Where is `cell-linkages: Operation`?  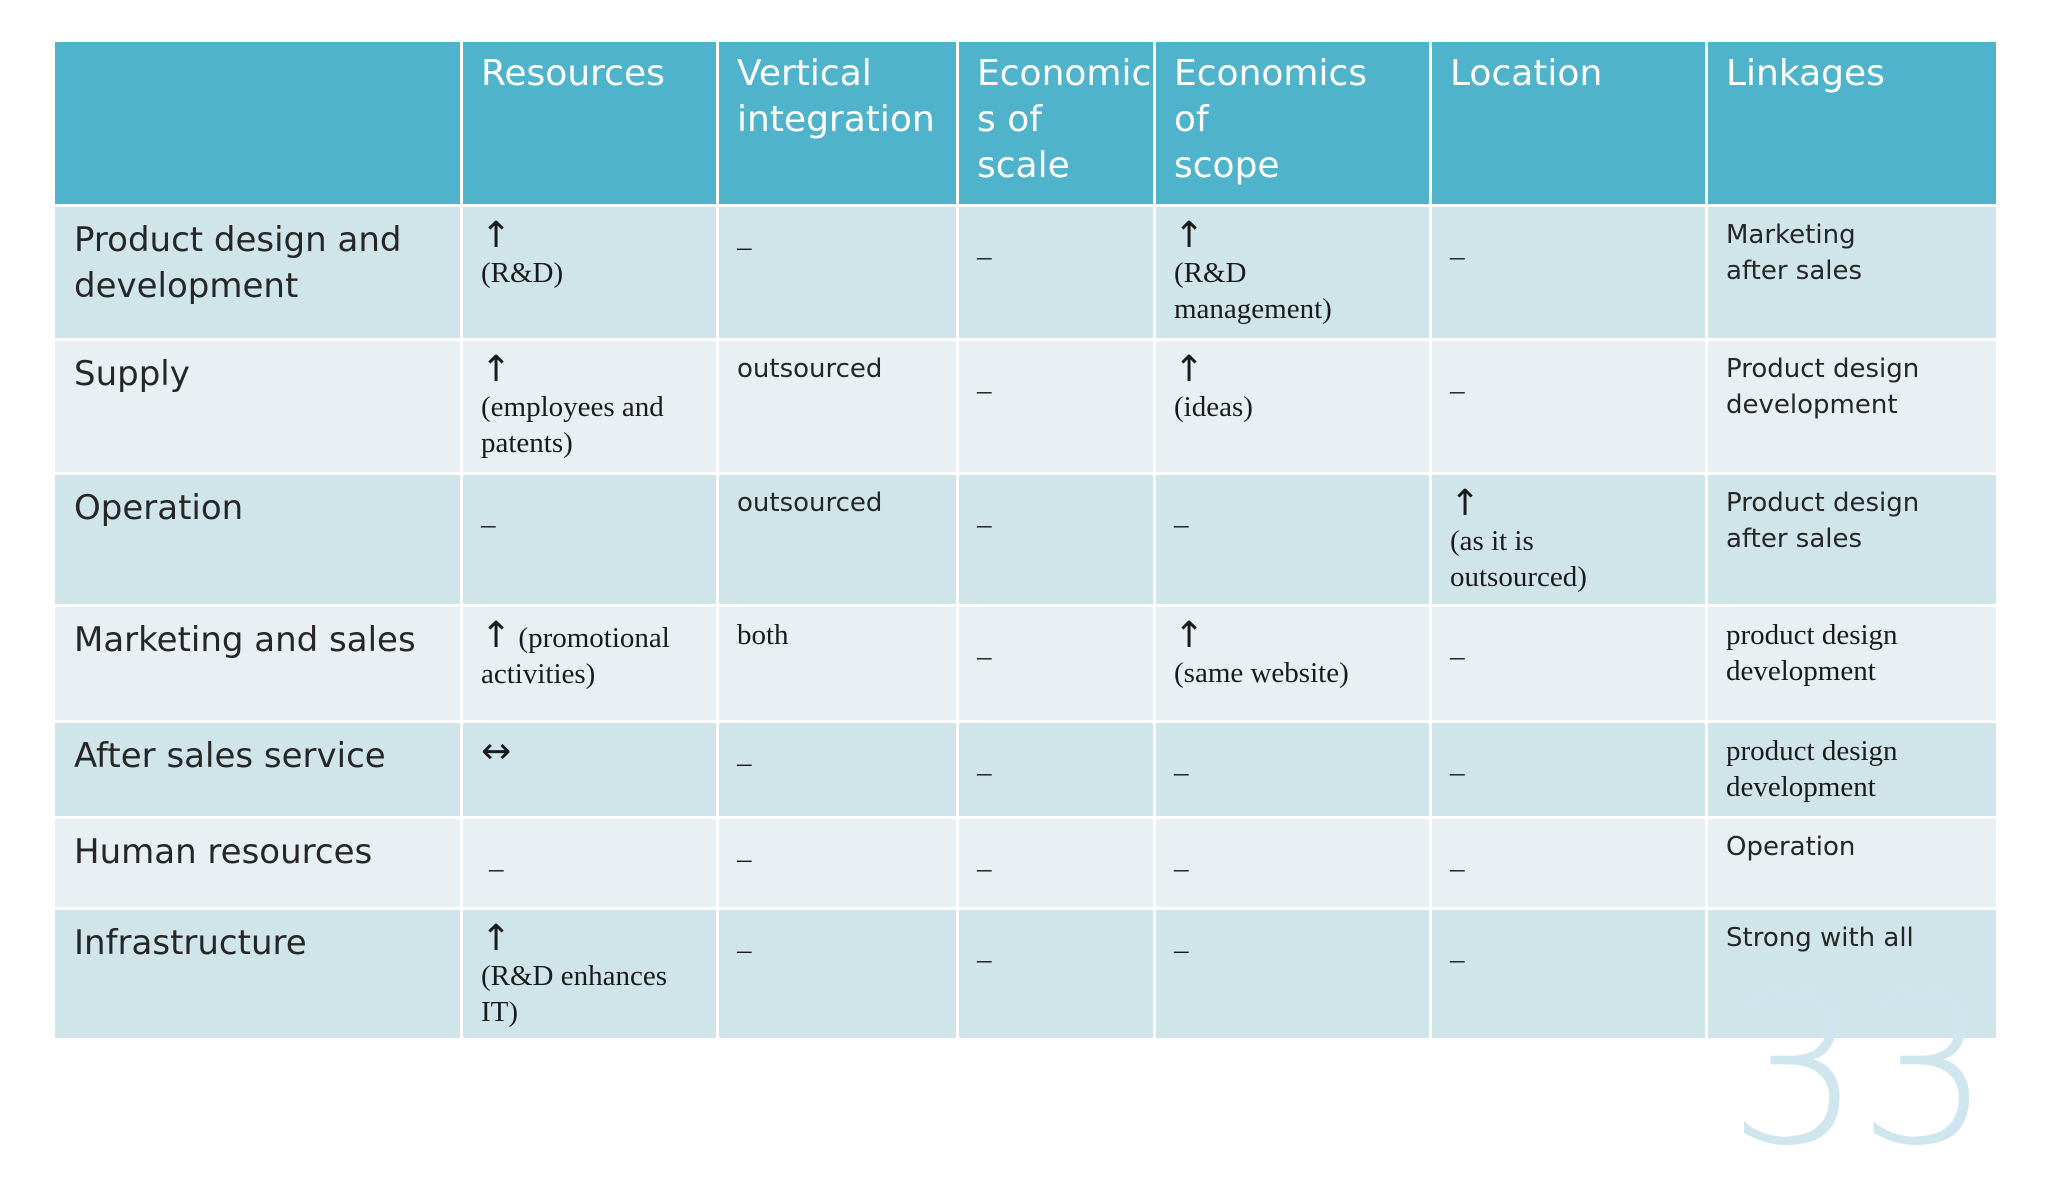 cell-linkages: Operation is located at coordinates (1852, 863).